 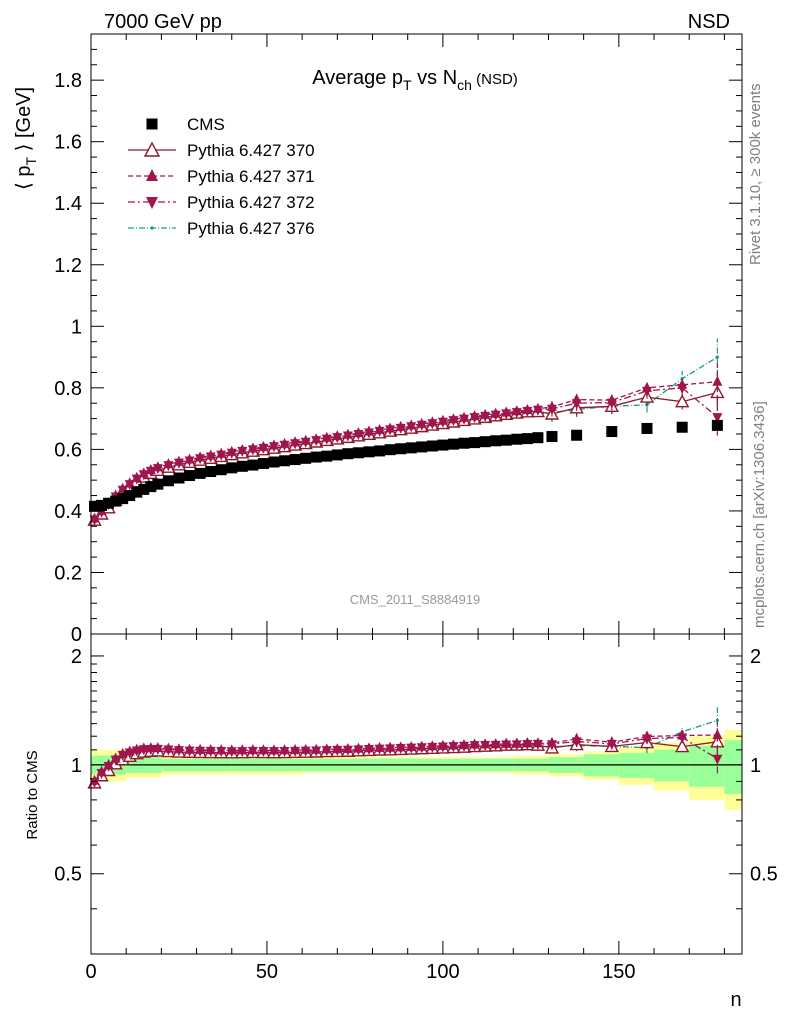 What do you see at coordinates (251, 150) in the screenshot?
I see `legend-label: Pythia 6.427 370` at bounding box center [251, 150].